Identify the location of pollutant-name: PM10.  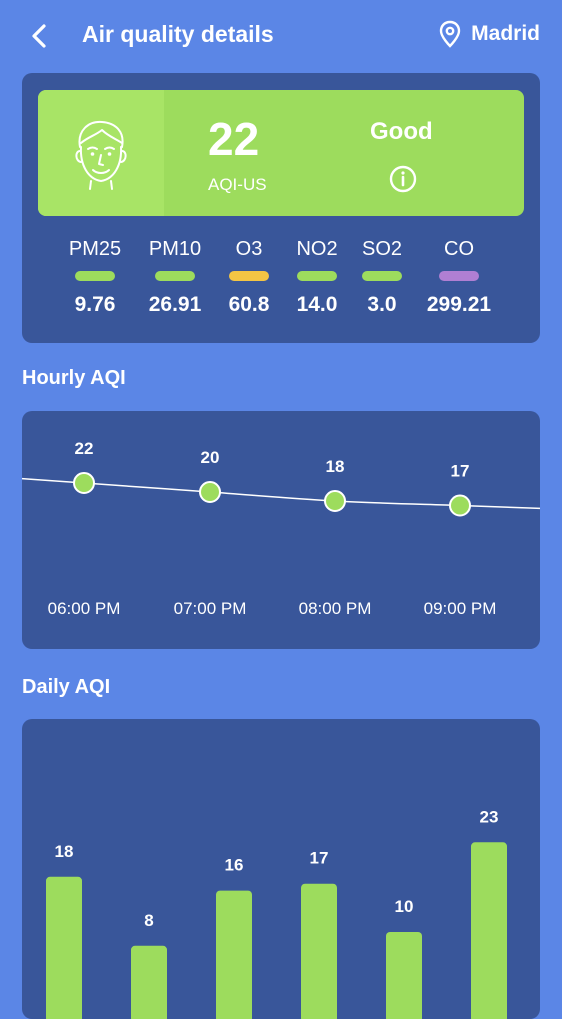
(175, 249).